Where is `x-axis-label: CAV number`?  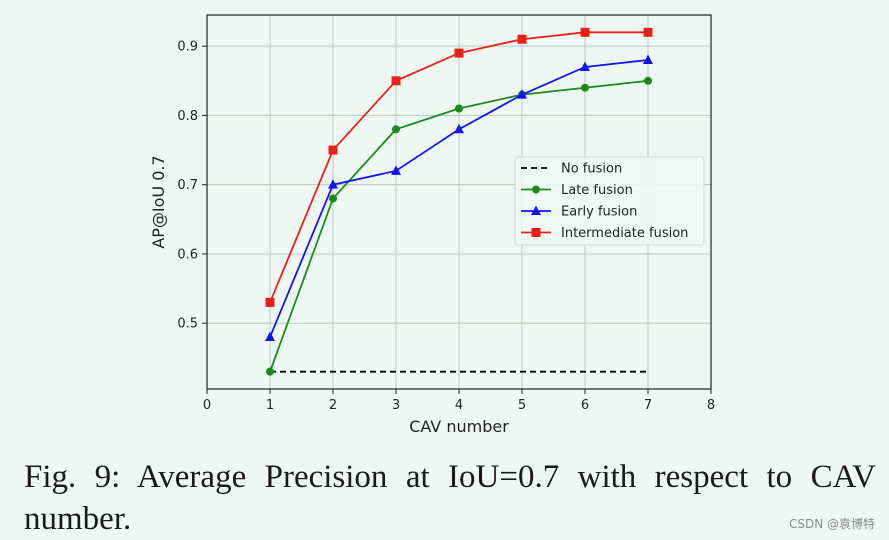 x-axis-label: CAV number is located at coordinates (459, 426).